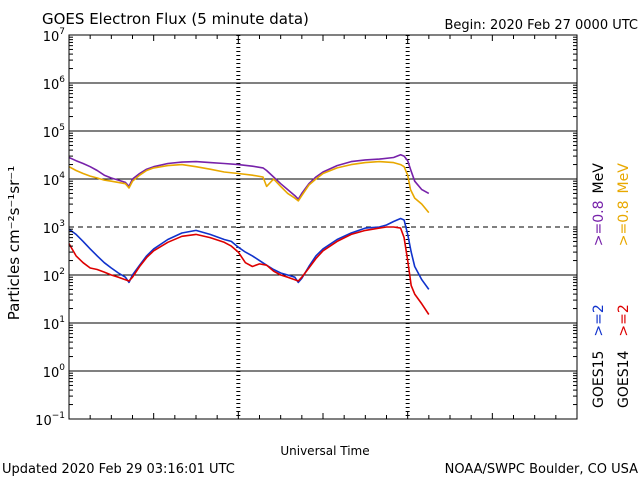 The image size is (640, 484). Describe the element at coordinates (62, 272) in the screenshot. I see `y-tick-exponent: 2` at that location.